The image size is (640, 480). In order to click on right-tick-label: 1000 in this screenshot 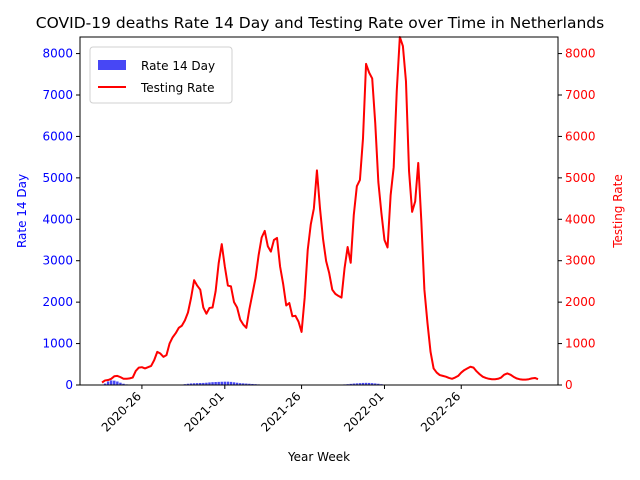, I will do `click(580, 344)`.